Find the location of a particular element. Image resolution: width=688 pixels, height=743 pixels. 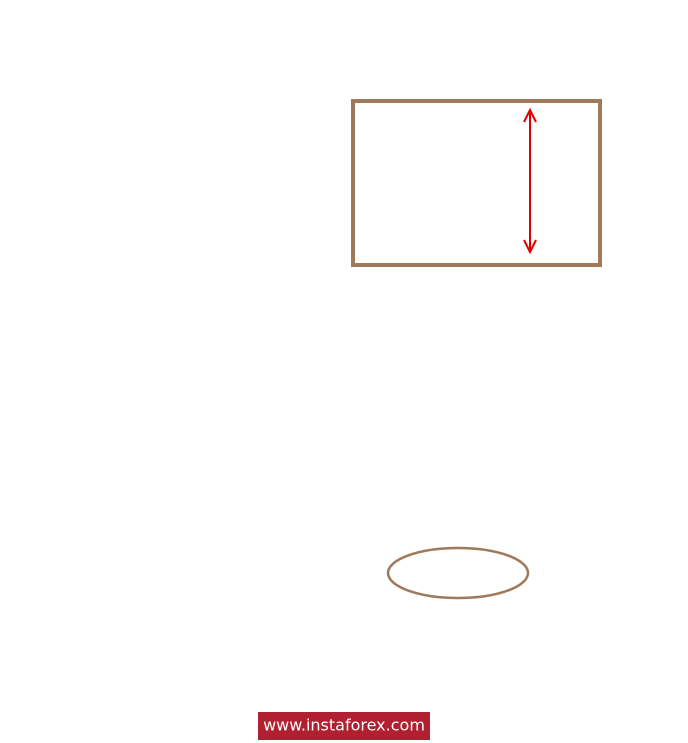

watermark: www.instaforex.com is located at coordinates (344, 725).